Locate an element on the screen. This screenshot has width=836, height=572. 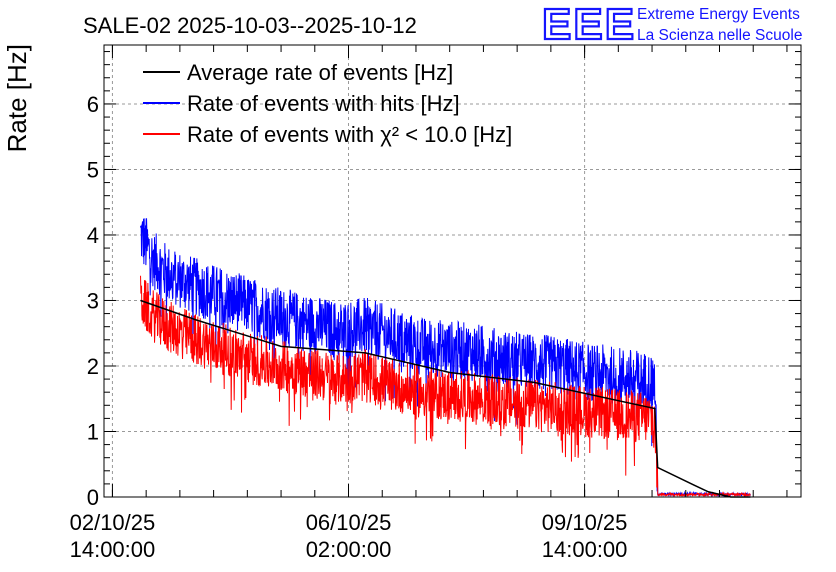
x-tick-label-date: 02/10/25 is located at coordinates (113, 522).